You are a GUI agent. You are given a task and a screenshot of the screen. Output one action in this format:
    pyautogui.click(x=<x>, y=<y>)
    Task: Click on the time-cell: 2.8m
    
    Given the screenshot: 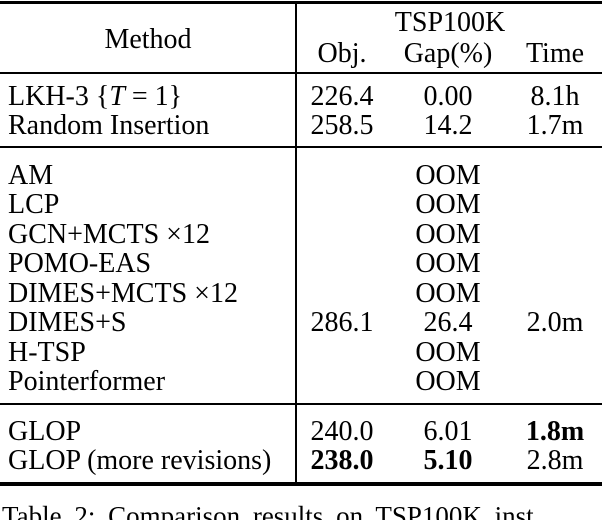 What is the action you would take?
    pyautogui.click(x=555, y=460)
    